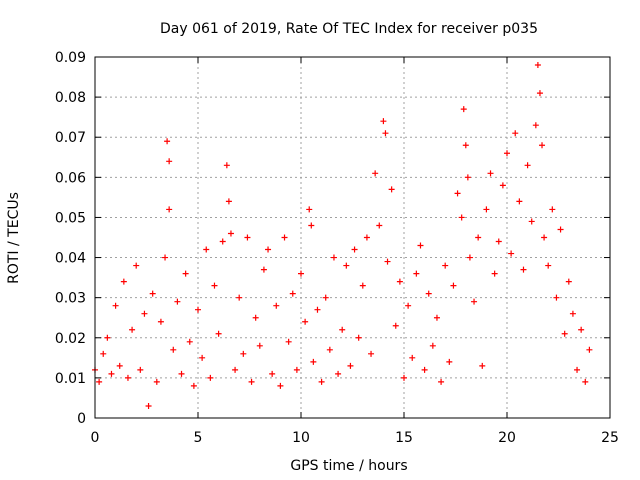  Describe the element at coordinates (70, 379) in the screenshot. I see `y-tick-label: 0.01` at that location.